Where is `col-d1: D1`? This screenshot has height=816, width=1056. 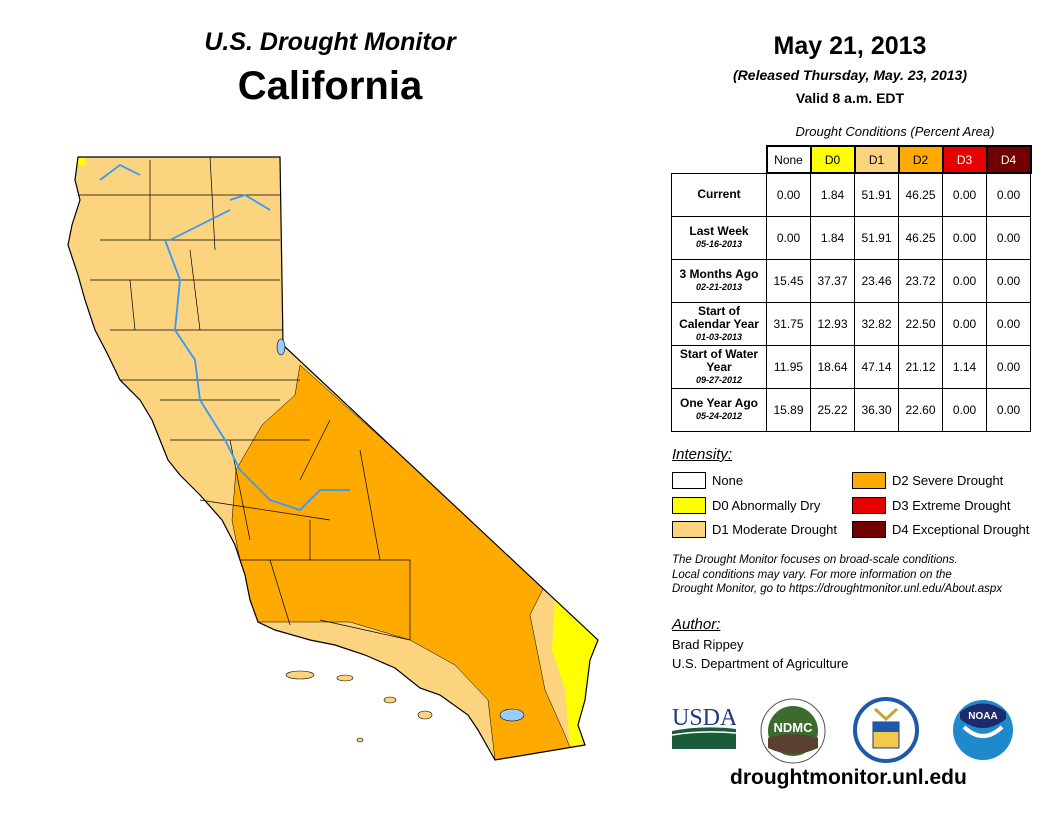
col-d1: D1 is located at coordinates (876, 159).